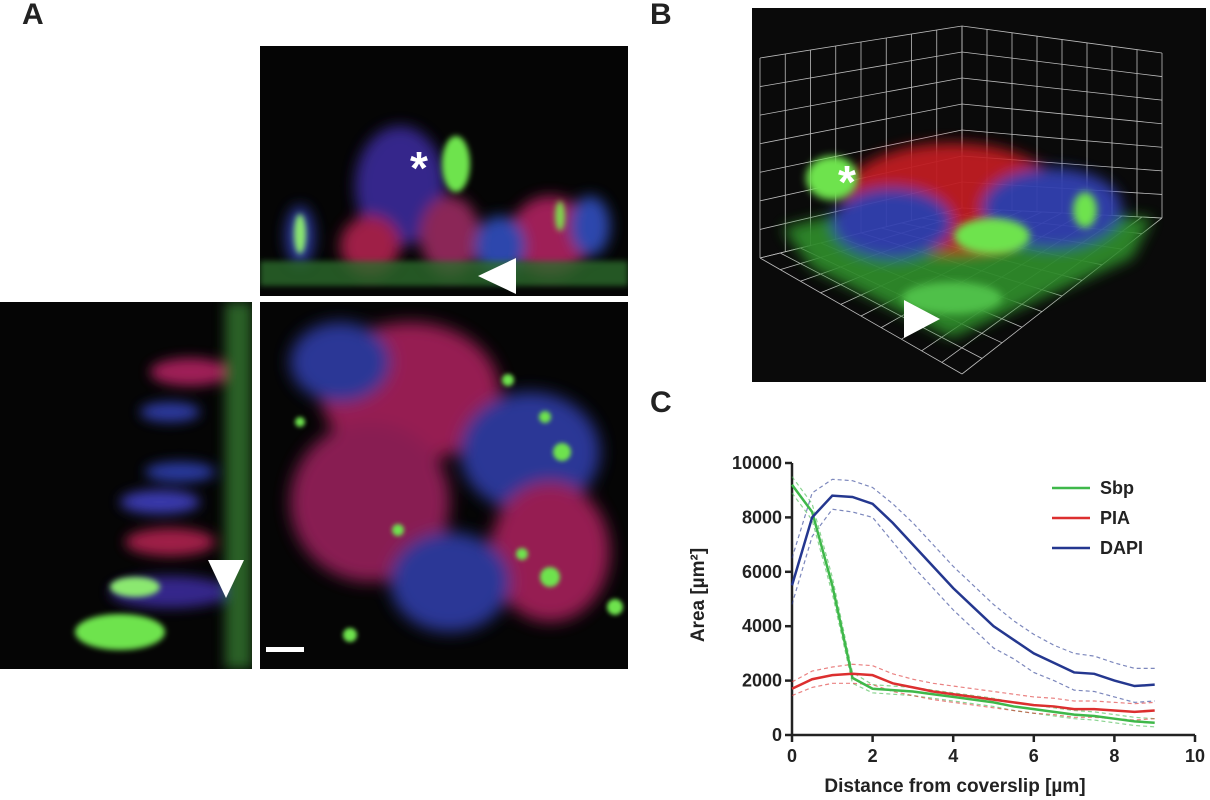 Image resolution: width=1210 pixels, height=800 pixels. I want to click on sbp-lower-bound, so click(973, 610).